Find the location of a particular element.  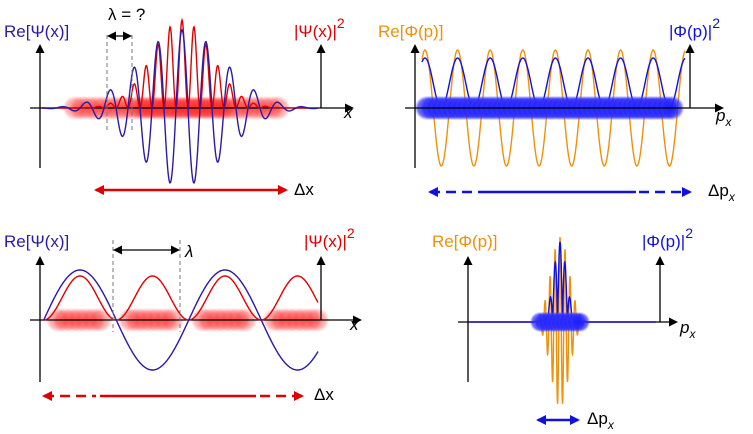

probability-blob is located at coordinates (580, 322).